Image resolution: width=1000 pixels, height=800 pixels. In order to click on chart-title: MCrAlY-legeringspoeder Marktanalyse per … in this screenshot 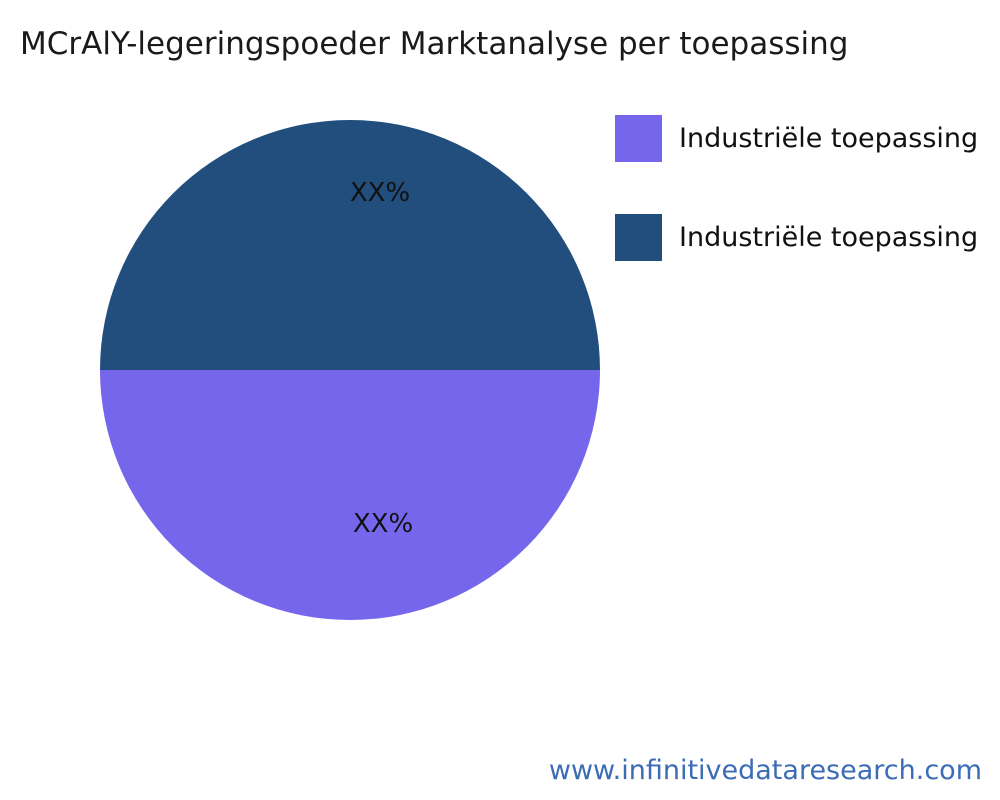, I will do `click(434, 44)`.